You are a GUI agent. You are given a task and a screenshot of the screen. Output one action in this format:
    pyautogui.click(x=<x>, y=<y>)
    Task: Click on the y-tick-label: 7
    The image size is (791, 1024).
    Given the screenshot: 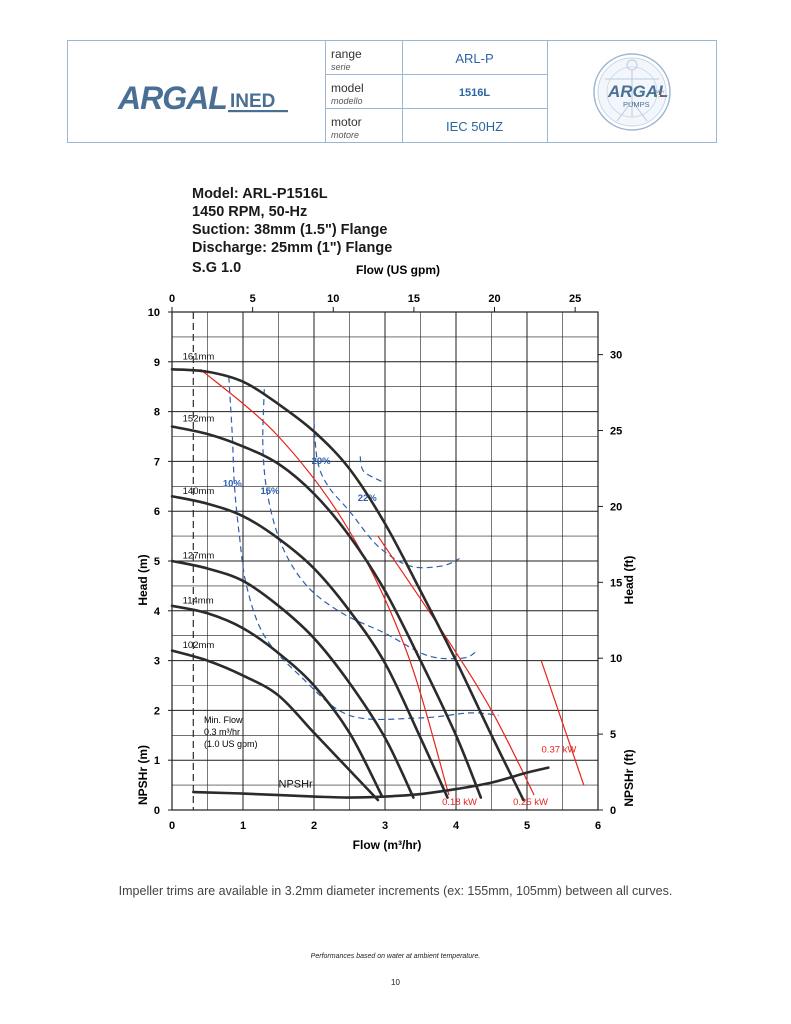 What is the action you would take?
    pyautogui.click(x=157, y=462)
    